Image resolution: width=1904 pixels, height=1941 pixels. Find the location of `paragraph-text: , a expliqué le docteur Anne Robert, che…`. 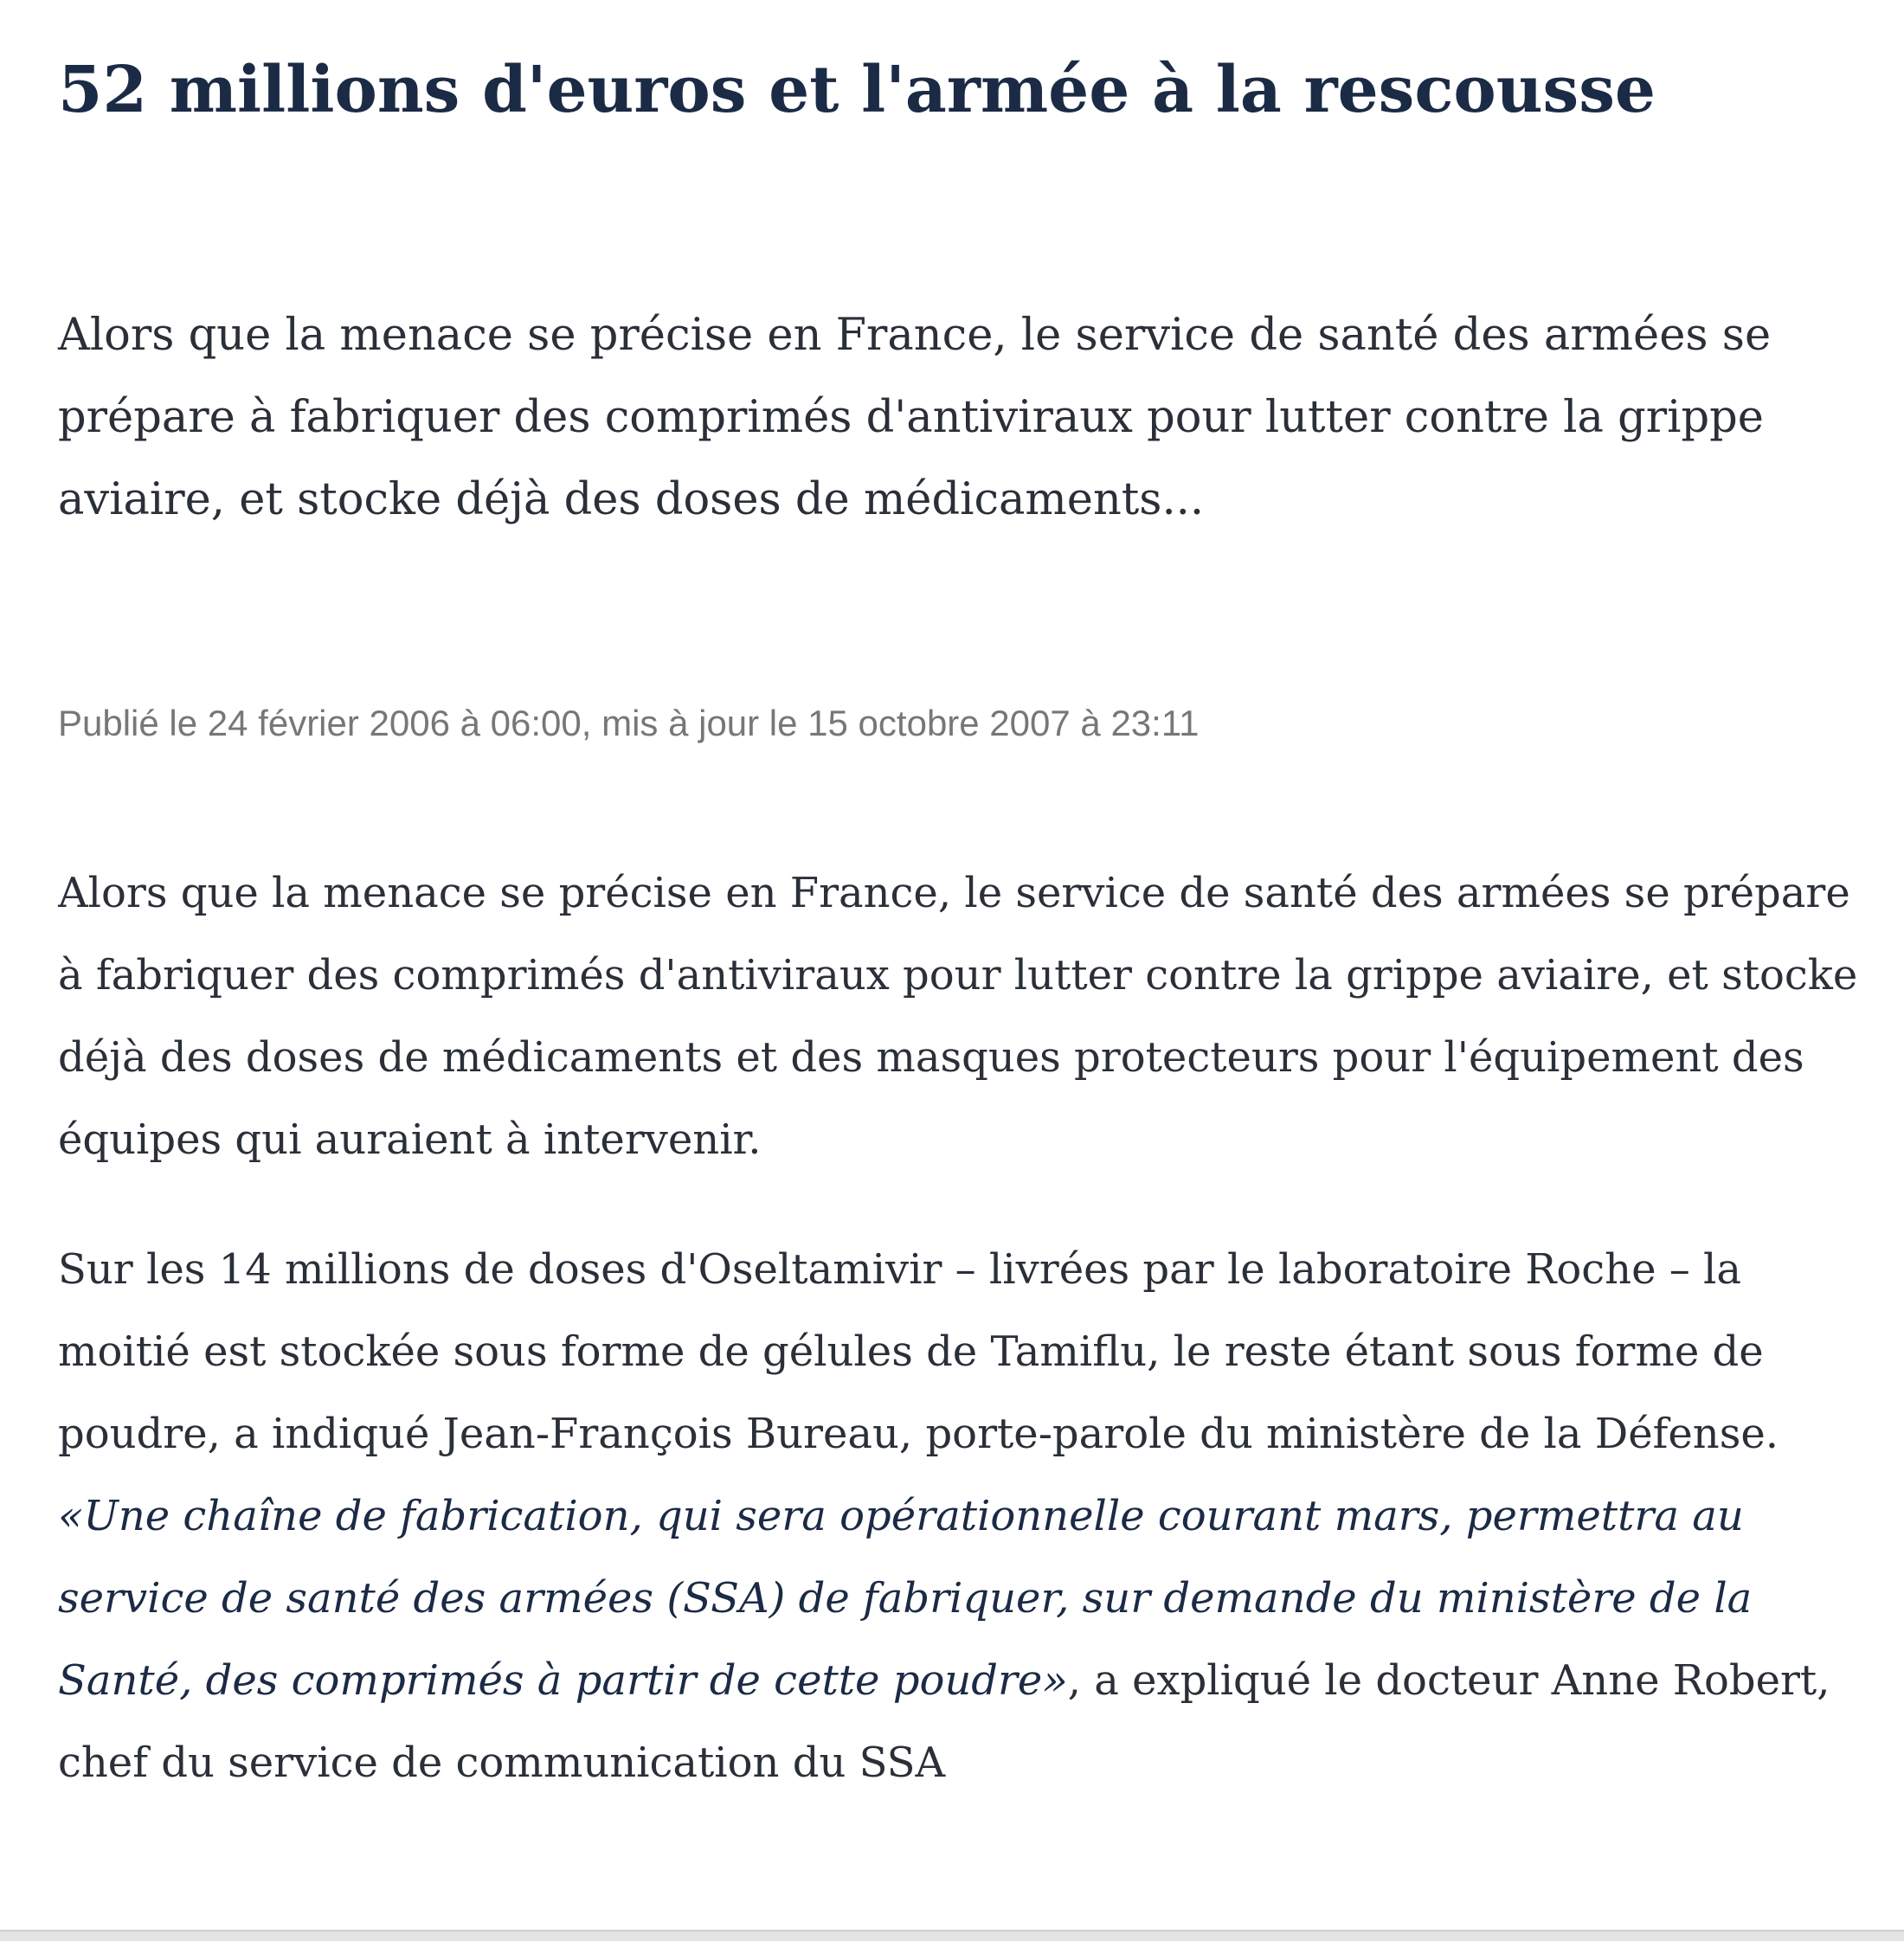

paragraph-text: , a expliqué le docteur Anne Robert, che… is located at coordinates (944, 1721).